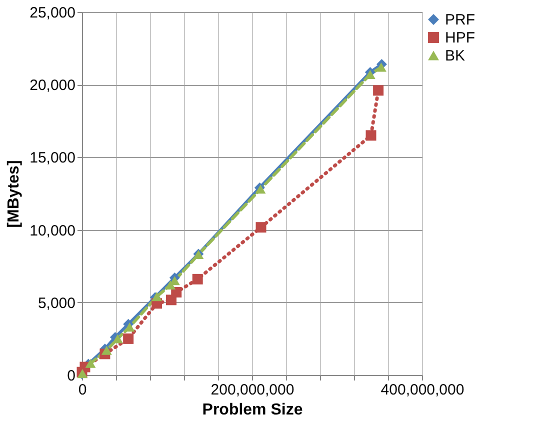  What do you see at coordinates (455, 56) in the screenshot?
I see `legend-label: BK` at bounding box center [455, 56].